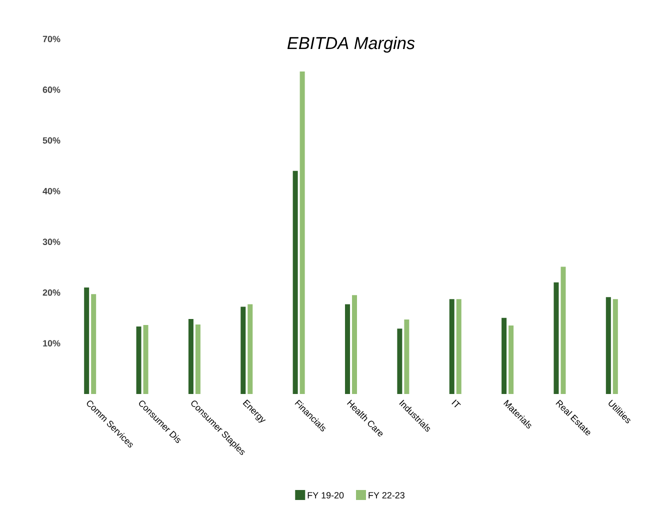 The height and width of the screenshot is (524, 654). Describe the element at coordinates (51, 140) in the screenshot. I see `y-tick-label: 50%` at that location.